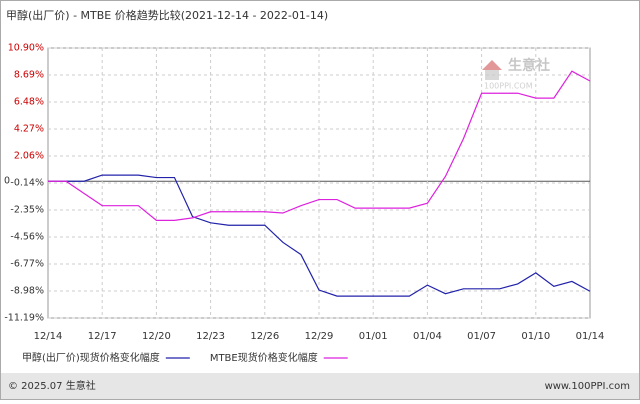  What do you see at coordinates (91, 357) in the screenshot?
I see `legend-label: 甲醇(出厂价)现货价格变化幅度` at bounding box center [91, 357].